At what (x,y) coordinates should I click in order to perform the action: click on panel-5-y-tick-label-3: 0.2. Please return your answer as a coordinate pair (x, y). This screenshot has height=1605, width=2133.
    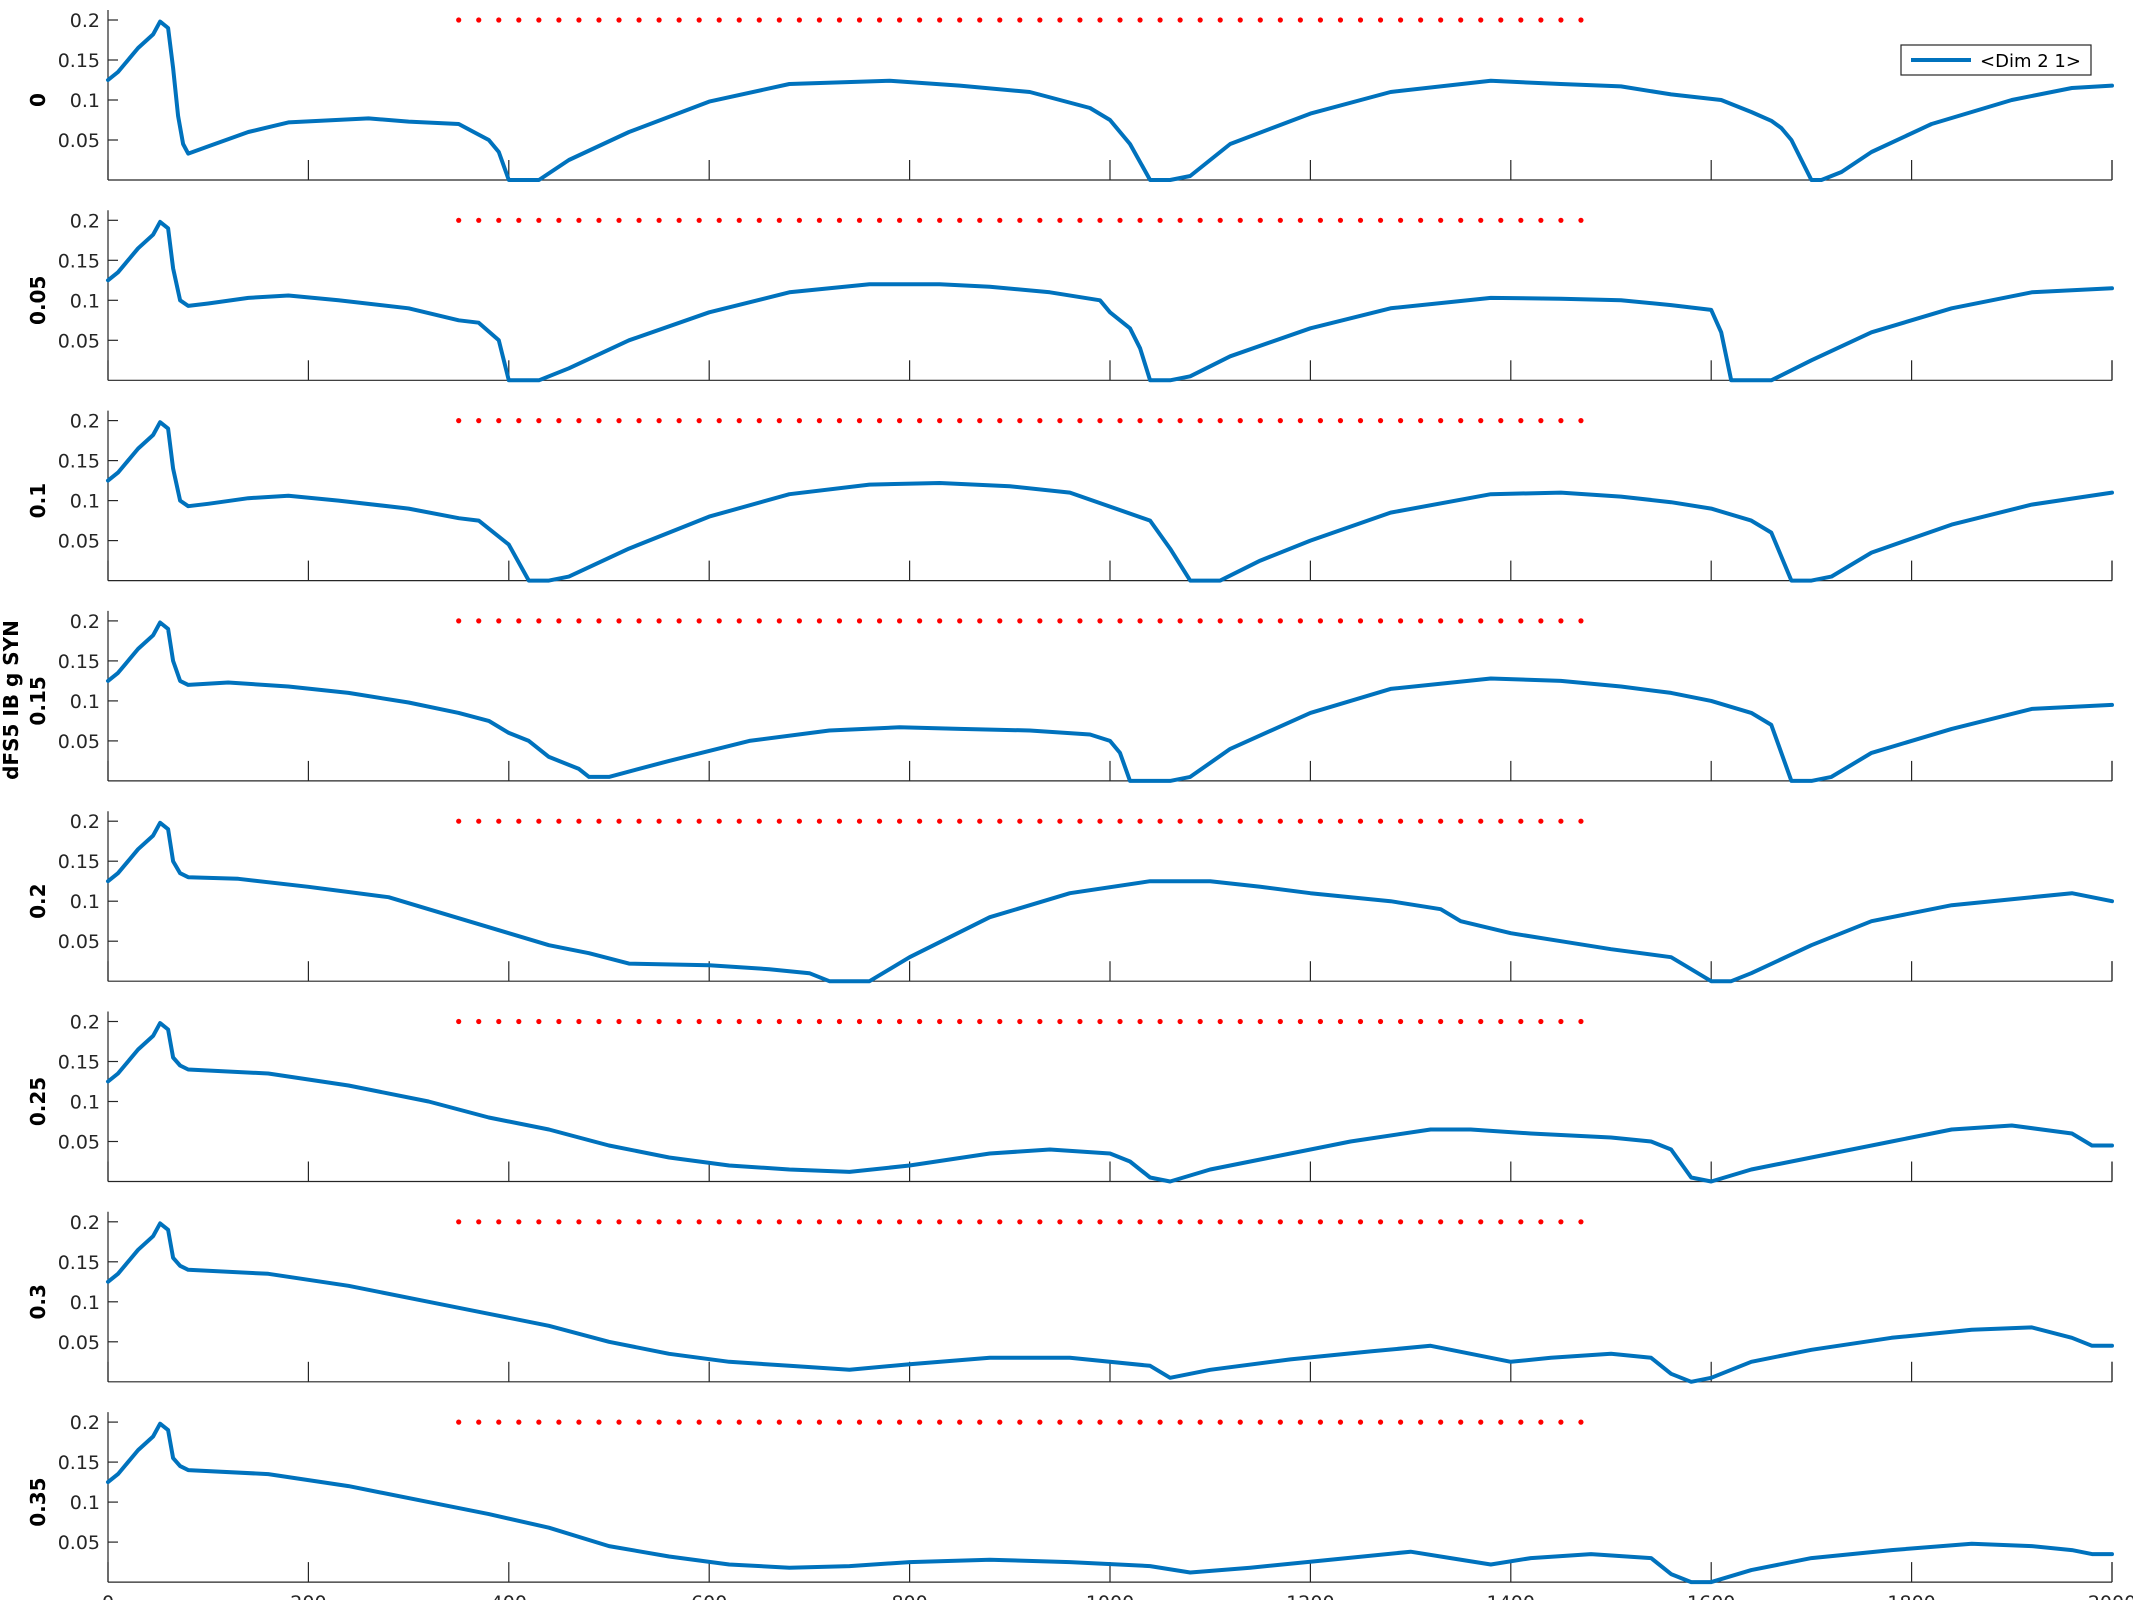
    Looking at the image, I should click on (85, 1023).